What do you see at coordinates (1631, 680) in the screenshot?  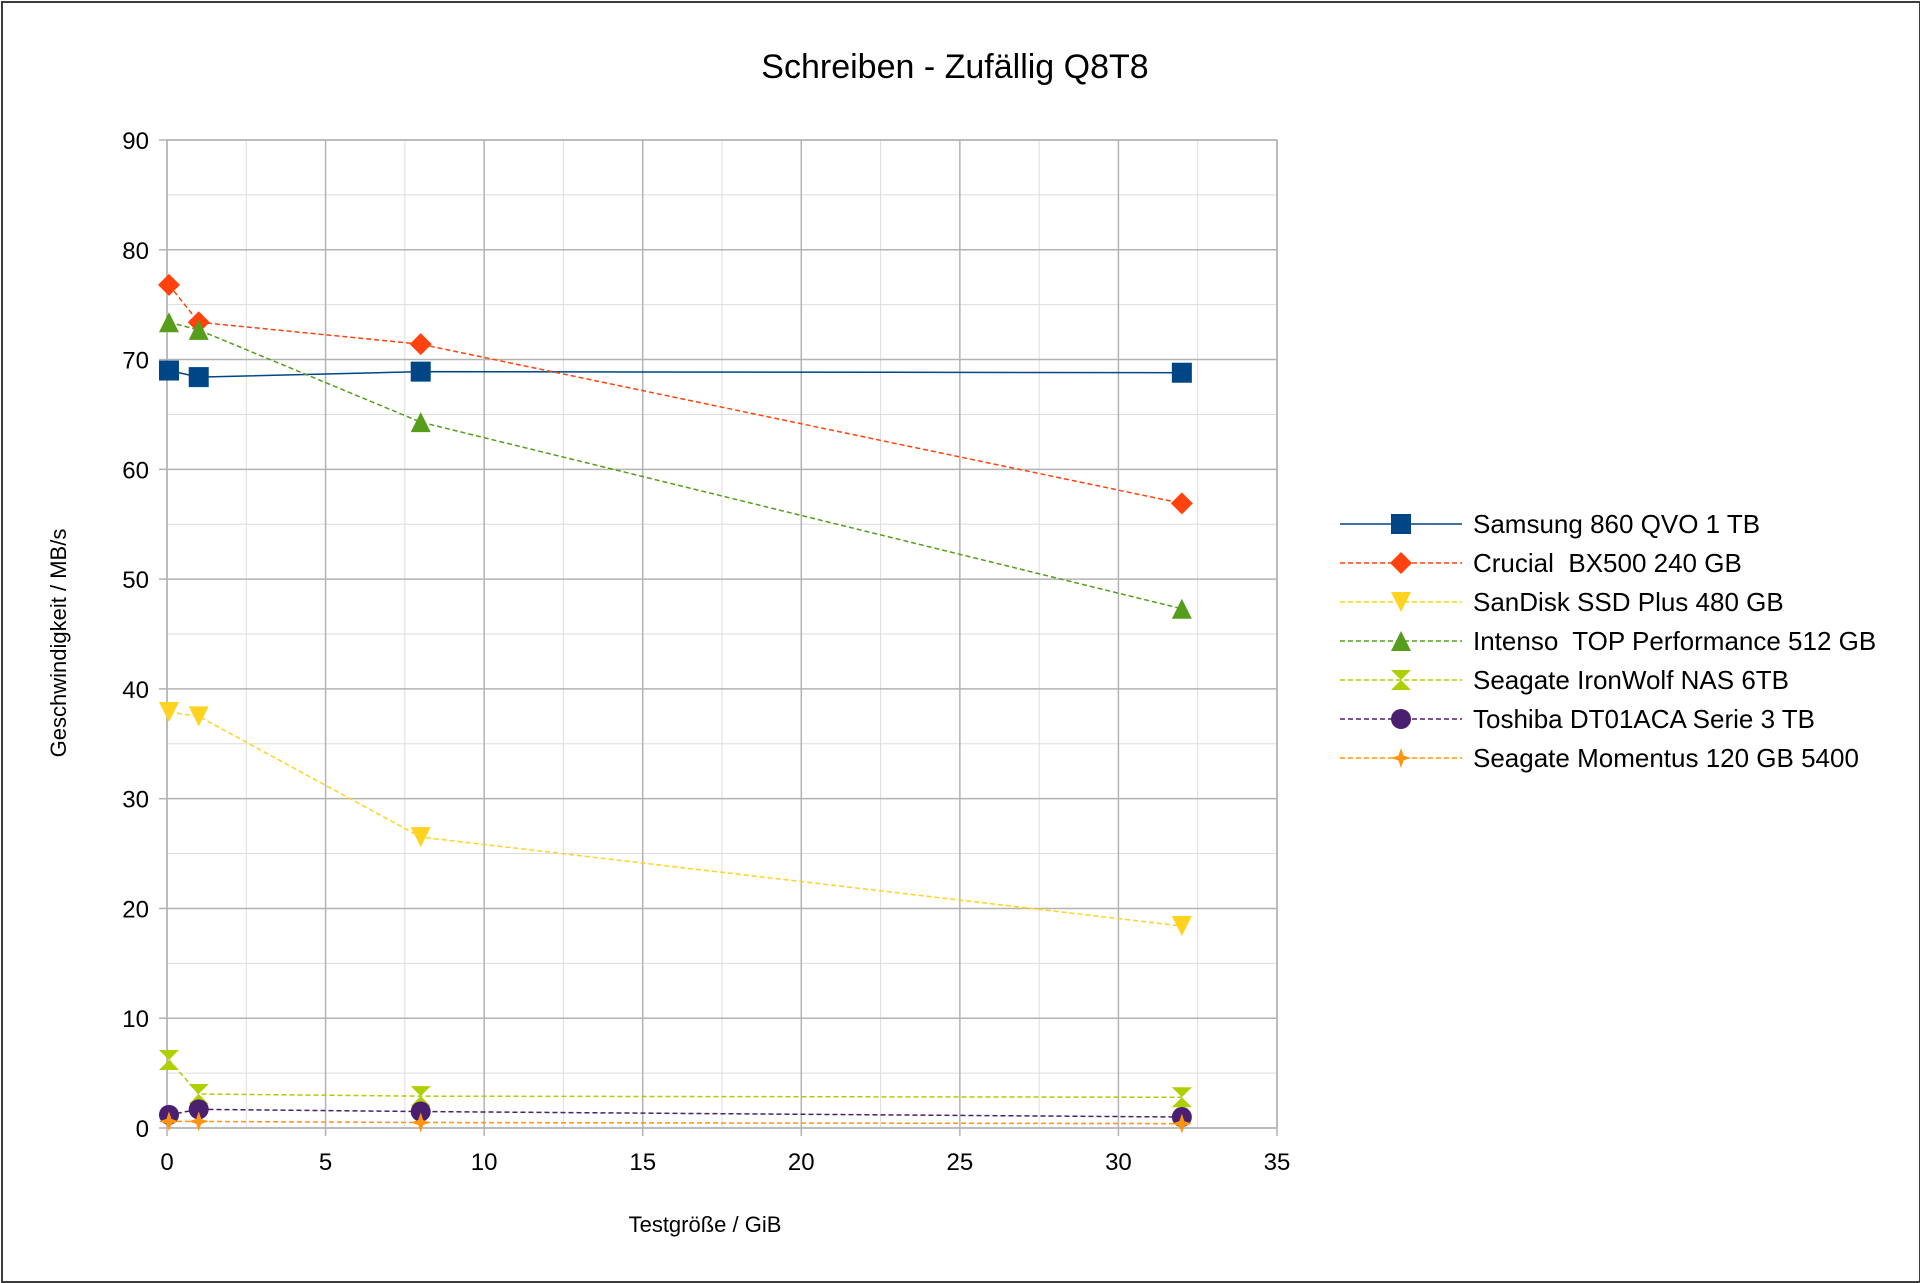 I see `legend-label: Seagate IronWolf NAS 6TB` at bounding box center [1631, 680].